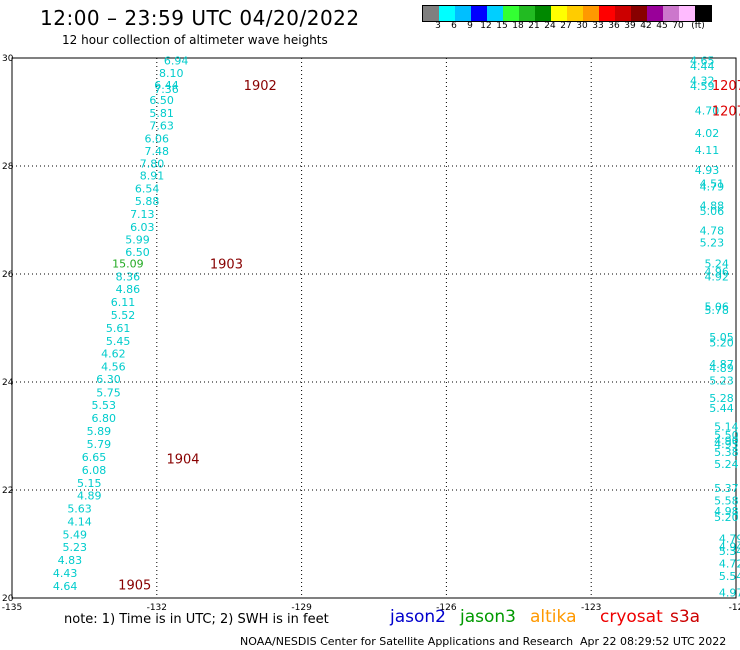 This screenshot has height=650, width=740. I want to click on swh-value-label: 7.13, so click(142, 214).